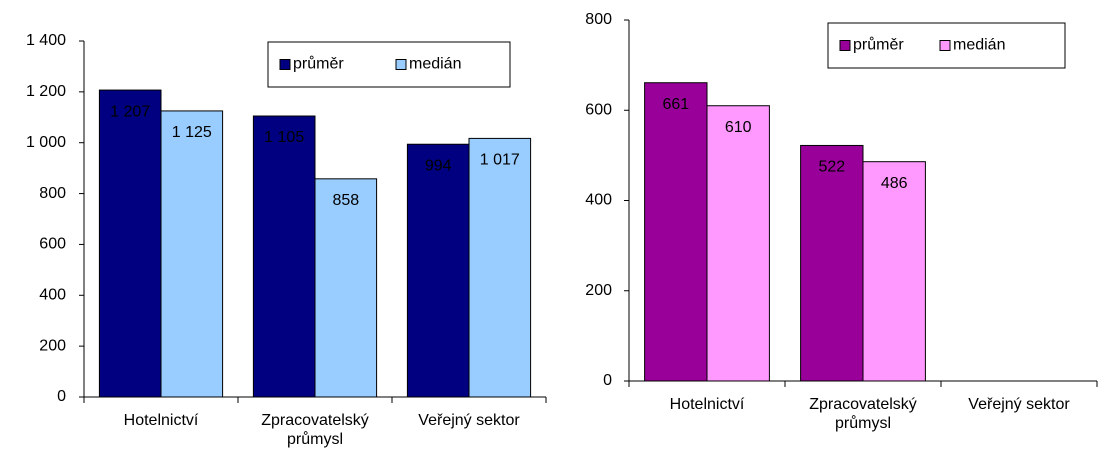 The width and height of the screenshot is (1104, 461). Describe the element at coordinates (46, 142) in the screenshot. I see `y-tick-label: 1 000` at that location.